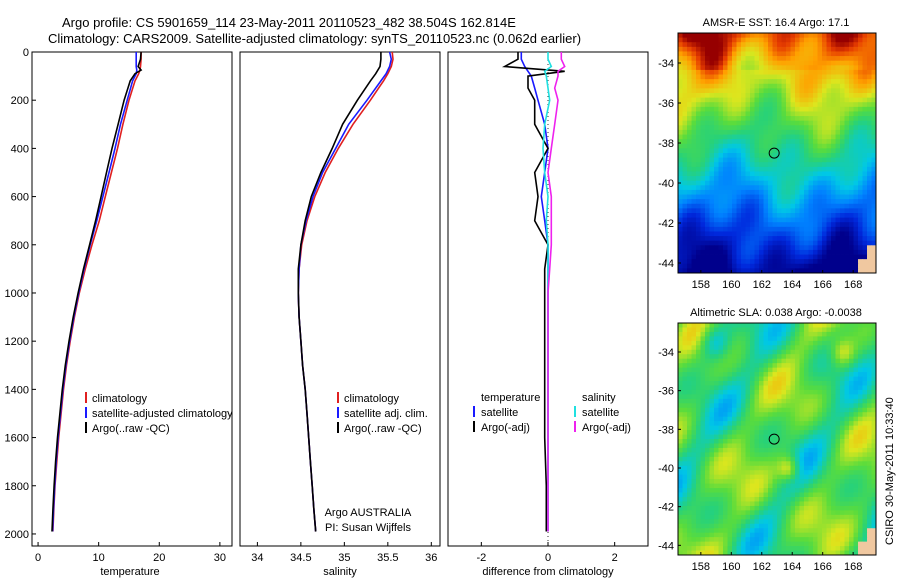 The height and width of the screenshot is (580, 900). I want to click on sst-map-ticks: 158 160 162 164 166 168-34-36-38-40-42-44, so click(760, 174).